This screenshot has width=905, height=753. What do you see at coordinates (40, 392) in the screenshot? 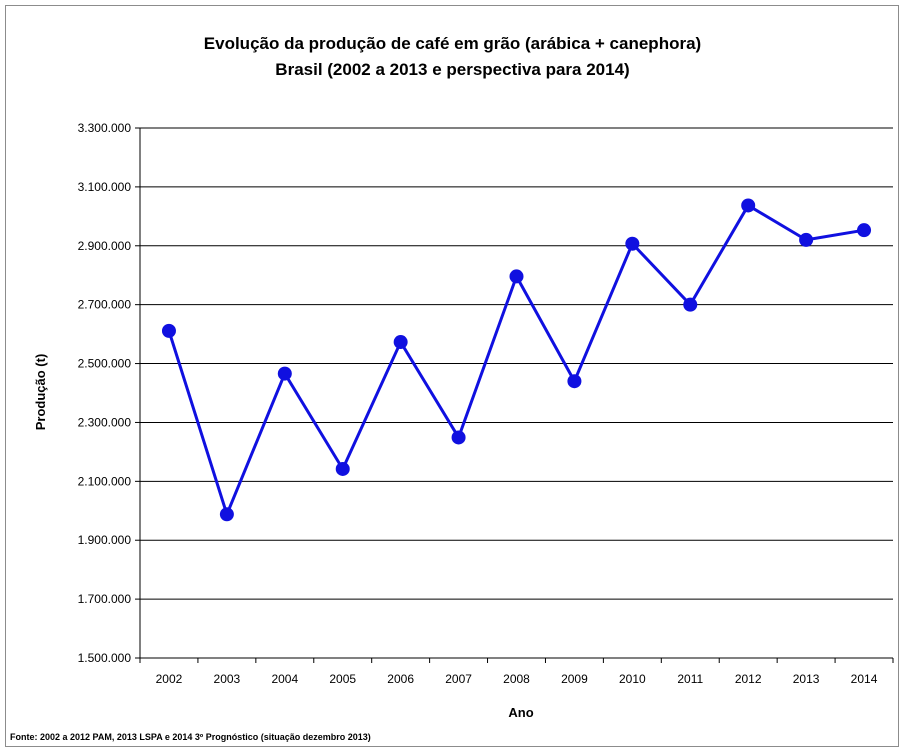
I see `y-axis-title: Produção (t)` at bounding box center [40, 392].